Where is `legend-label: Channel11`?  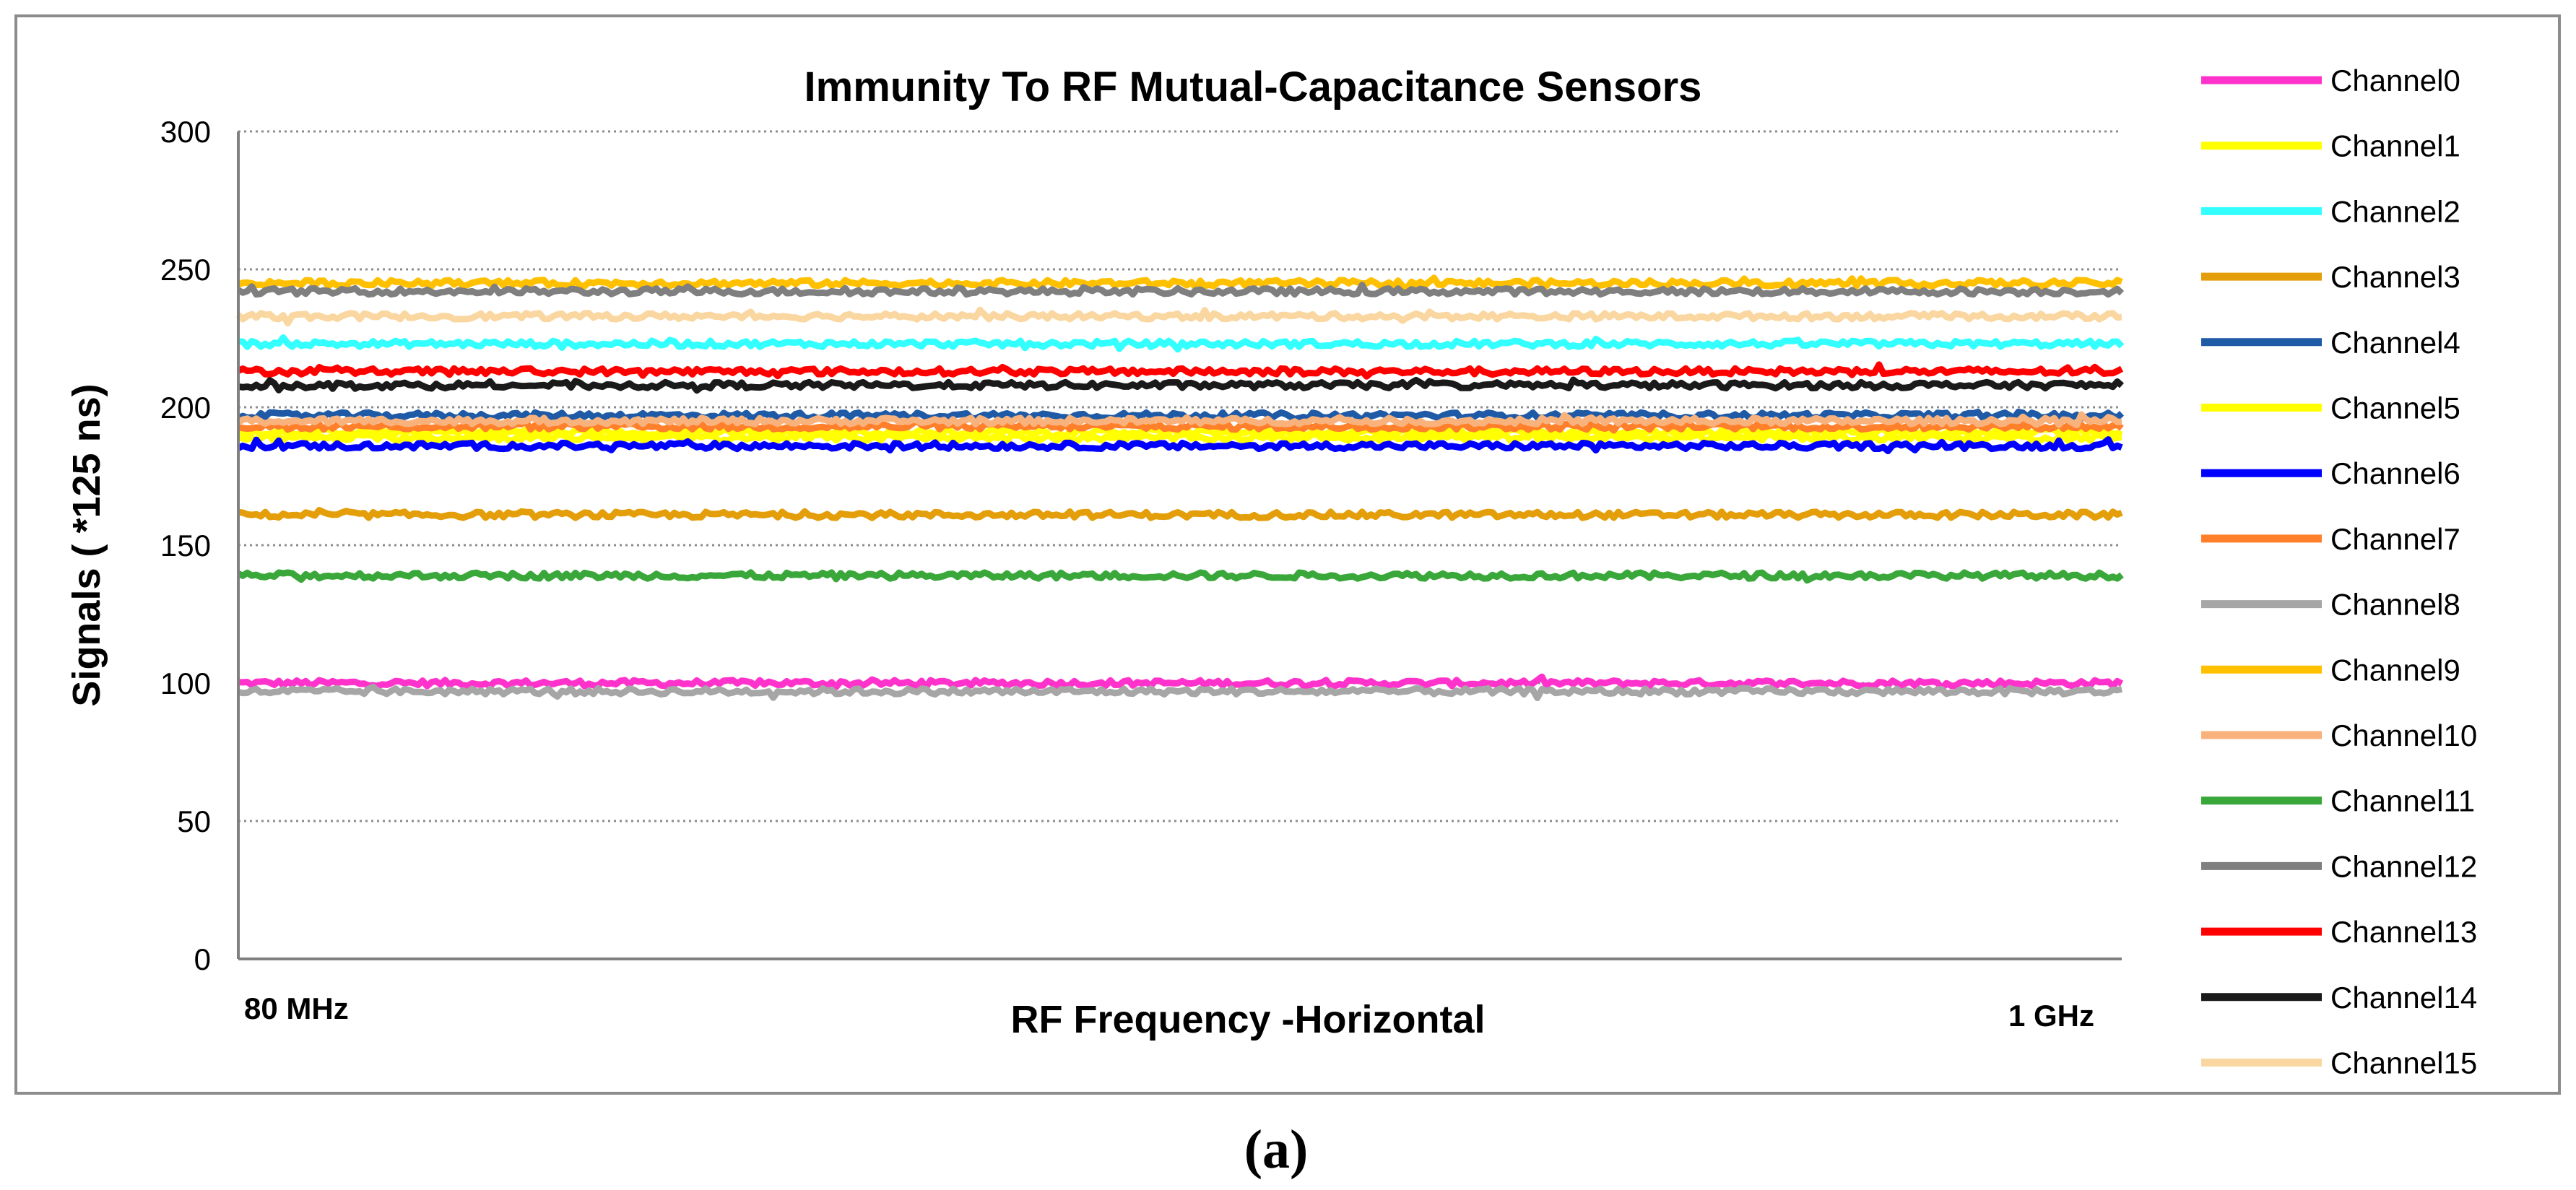
legend-label: Channel11 is located at coordinates (2402, 801).